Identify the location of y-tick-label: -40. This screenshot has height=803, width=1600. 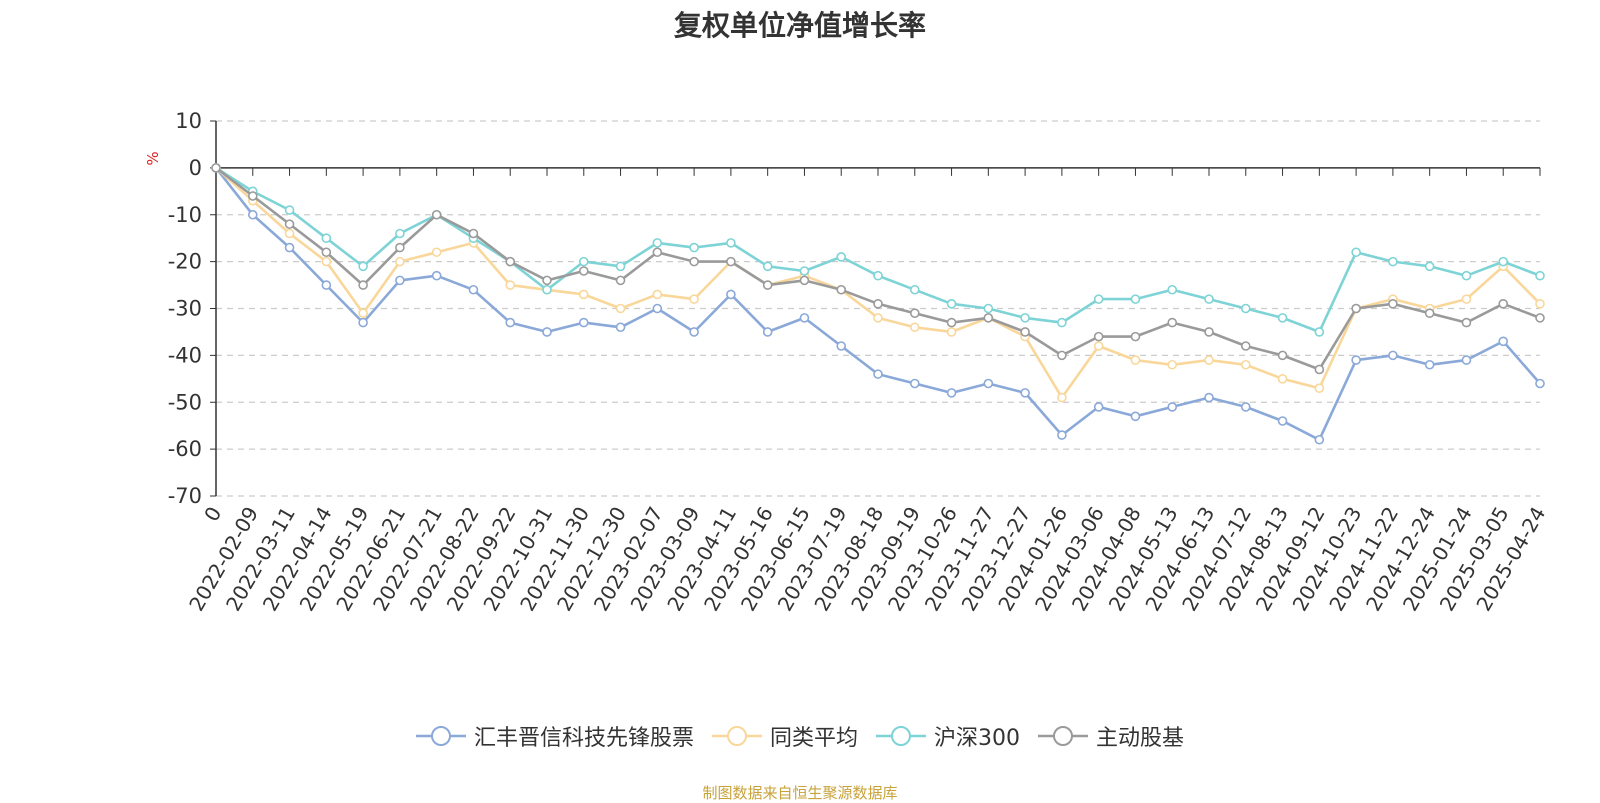
(185, 355).